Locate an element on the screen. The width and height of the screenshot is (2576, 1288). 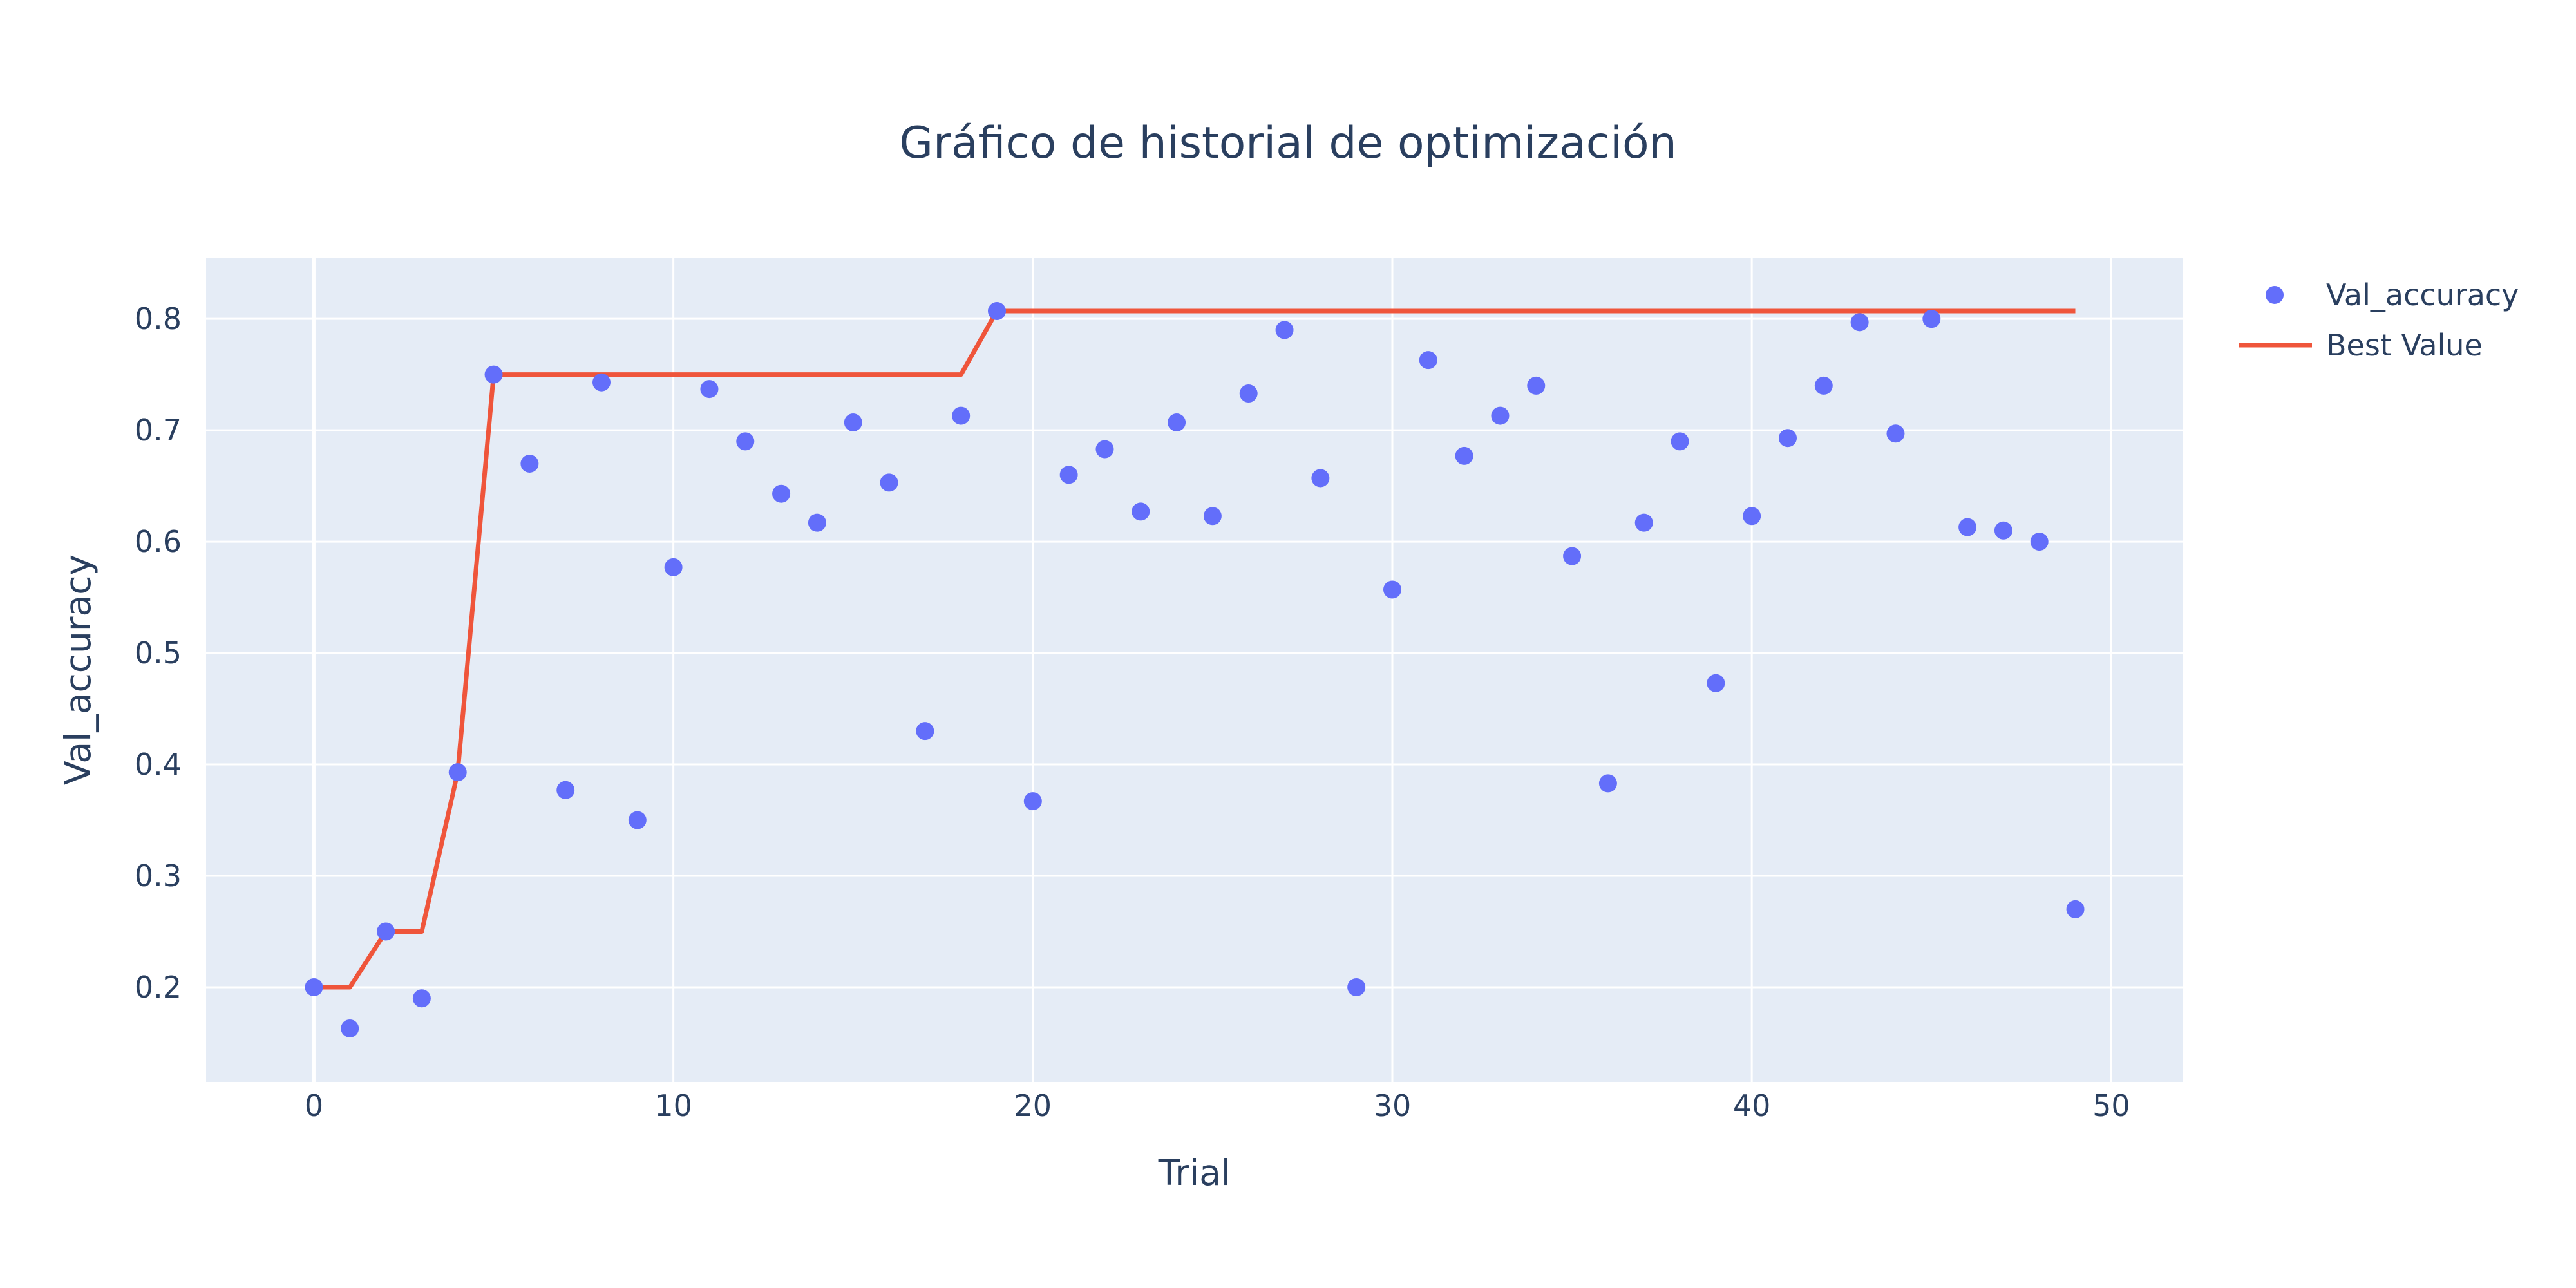
x-axis-title: Trial is located at coordinates (1194, 1172).